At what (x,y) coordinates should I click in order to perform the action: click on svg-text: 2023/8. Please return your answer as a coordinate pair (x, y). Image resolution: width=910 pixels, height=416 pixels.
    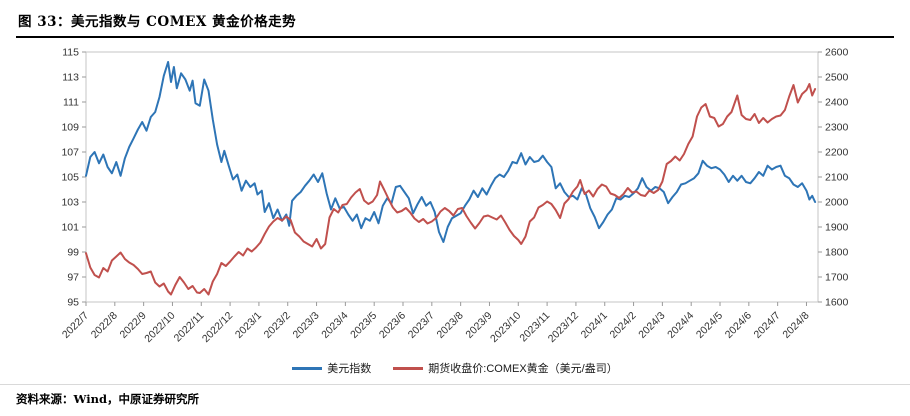
    Looking at the image, I should click on (450, 325).